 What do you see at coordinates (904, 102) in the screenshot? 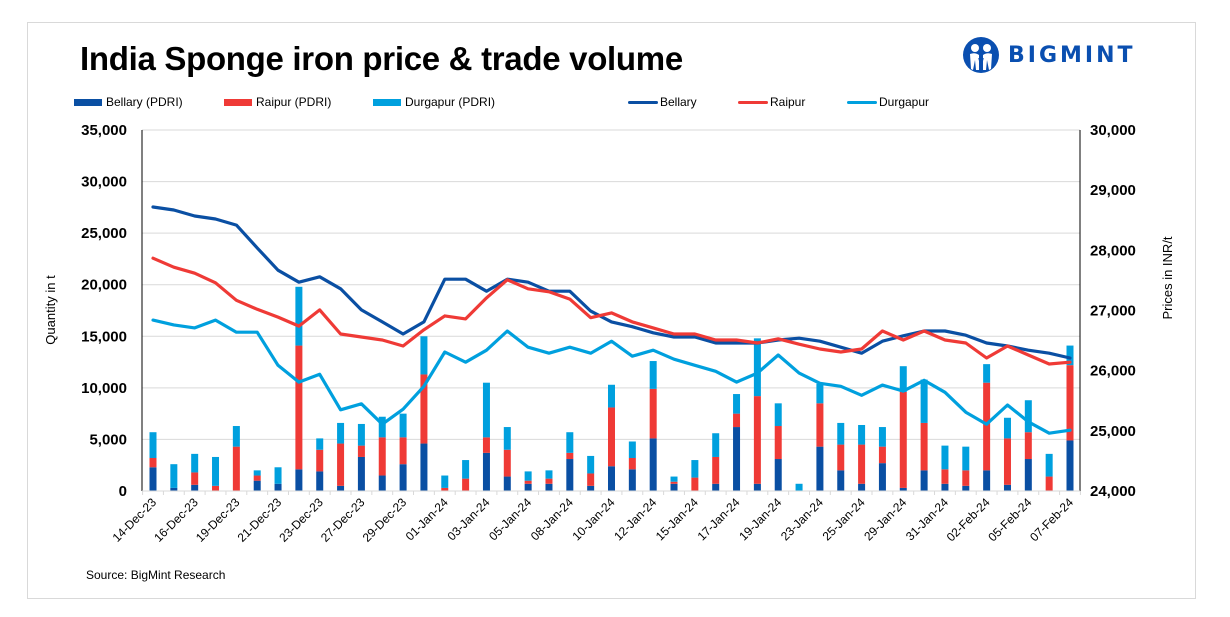
I see `legend-label: Durgapur` at bounding box center [904, 102].